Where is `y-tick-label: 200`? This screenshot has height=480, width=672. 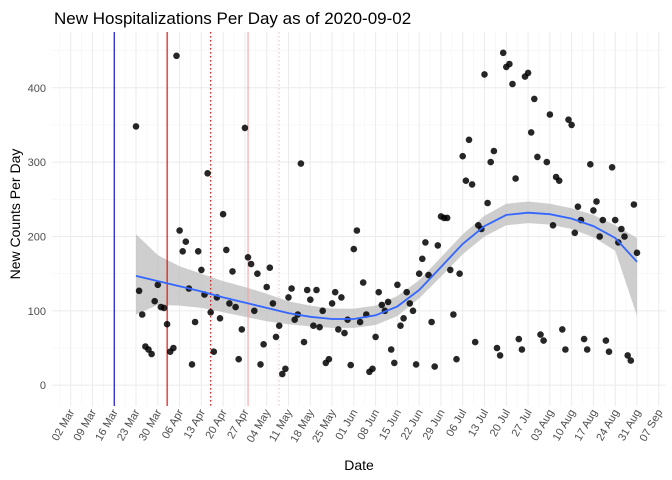
y-tick-label: 200 is located at coordinates (37, 237).